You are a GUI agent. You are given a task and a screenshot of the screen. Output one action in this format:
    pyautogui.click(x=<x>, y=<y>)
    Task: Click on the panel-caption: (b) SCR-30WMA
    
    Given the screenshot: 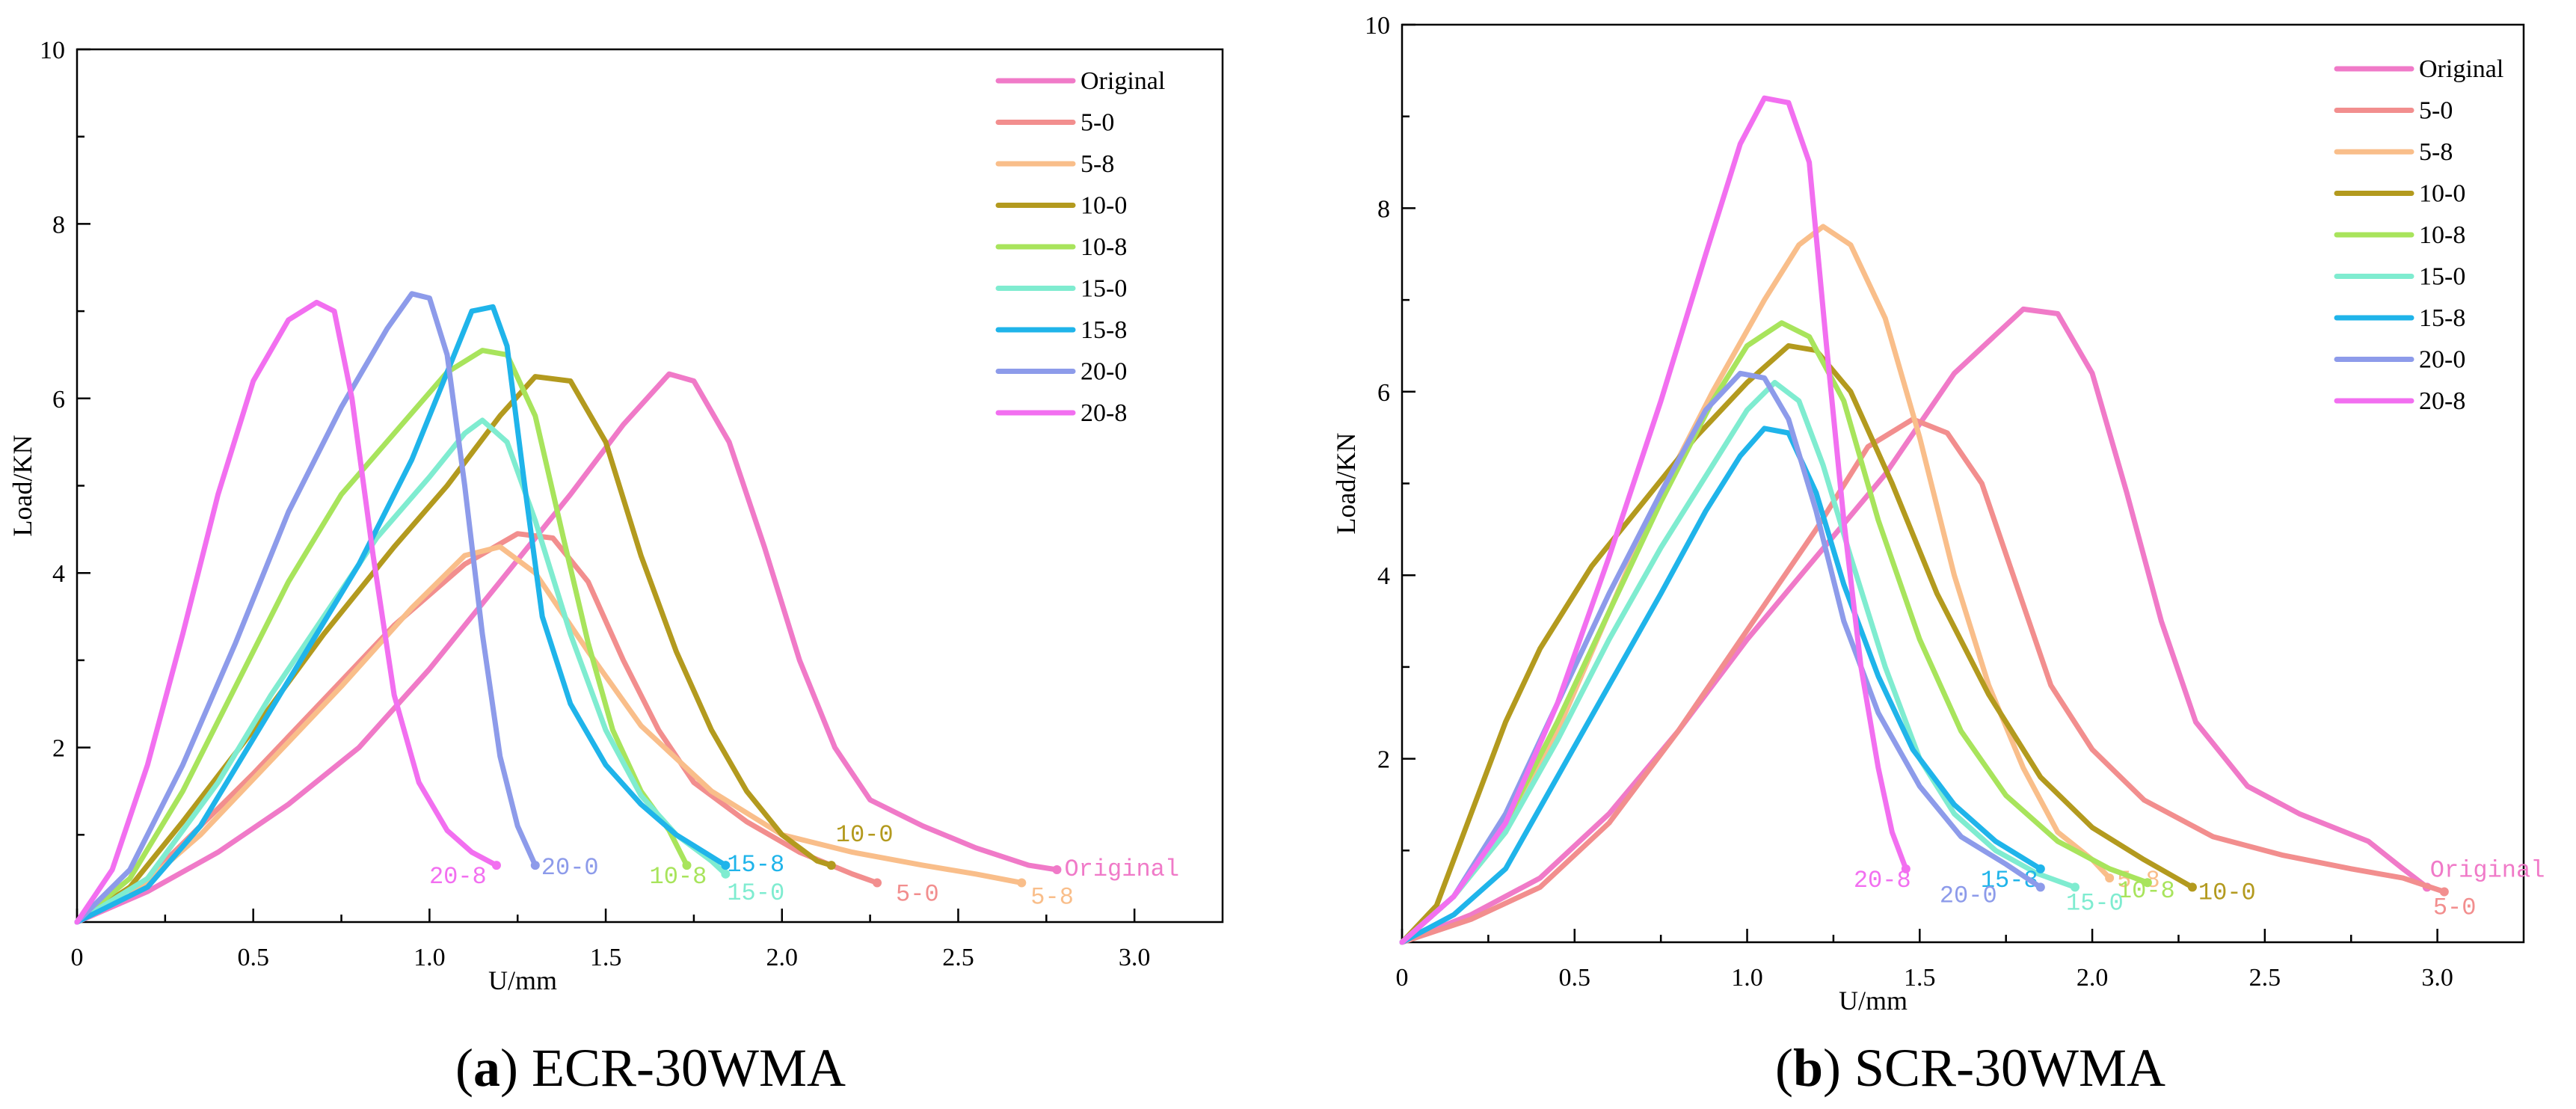 What is the action you would take?
    pyautogui.click(x=1970, y=1068)
    